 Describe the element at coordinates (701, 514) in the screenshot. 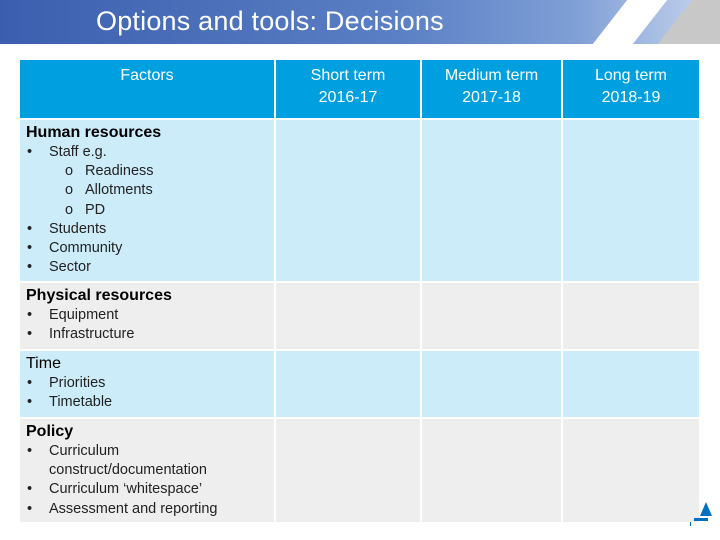

I see `logo-partial-icon` at that location.